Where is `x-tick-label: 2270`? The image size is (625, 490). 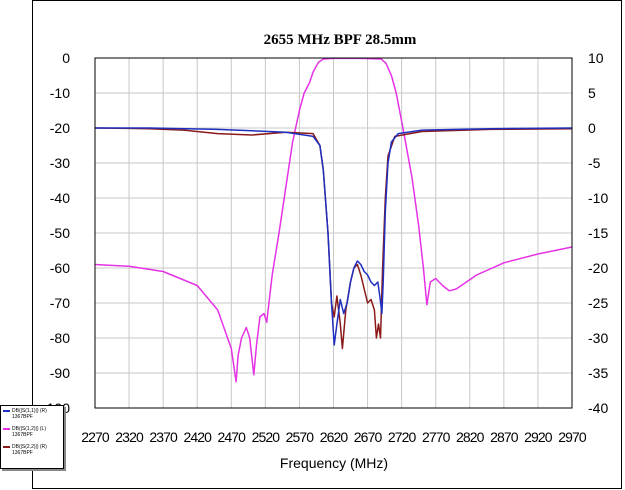 x-tick-label: 2270 is located at coordinates (95, 437).